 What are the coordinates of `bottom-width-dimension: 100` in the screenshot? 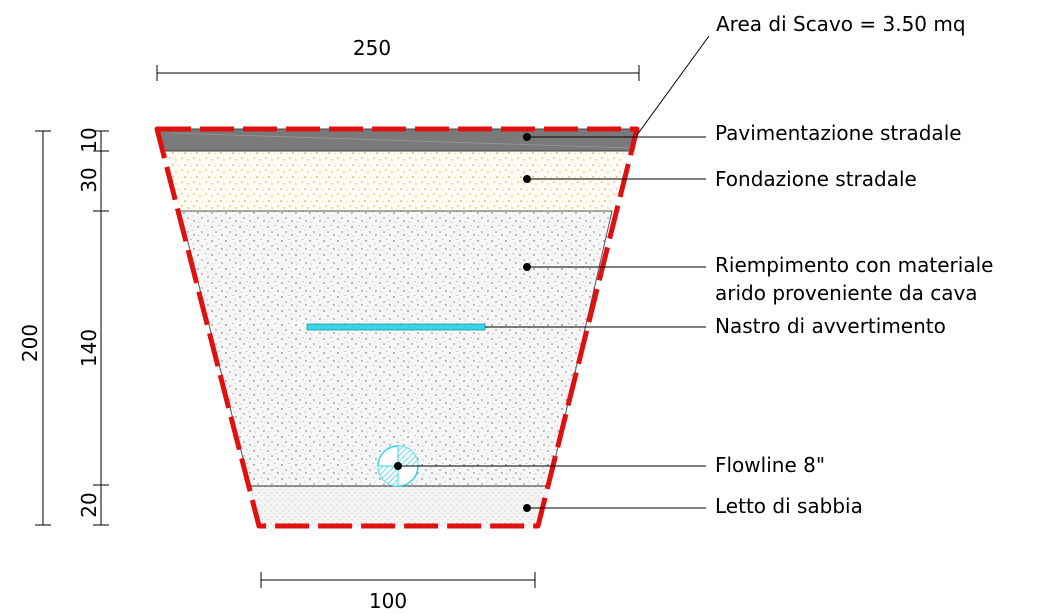 It's located at (398, 592).